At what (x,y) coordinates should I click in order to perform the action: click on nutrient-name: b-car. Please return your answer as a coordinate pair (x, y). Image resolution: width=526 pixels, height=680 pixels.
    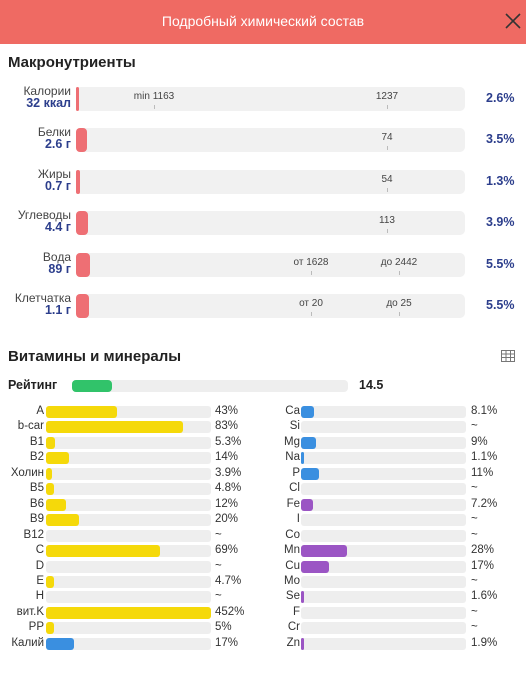
    Looking at the image, I should click on (30, 426).